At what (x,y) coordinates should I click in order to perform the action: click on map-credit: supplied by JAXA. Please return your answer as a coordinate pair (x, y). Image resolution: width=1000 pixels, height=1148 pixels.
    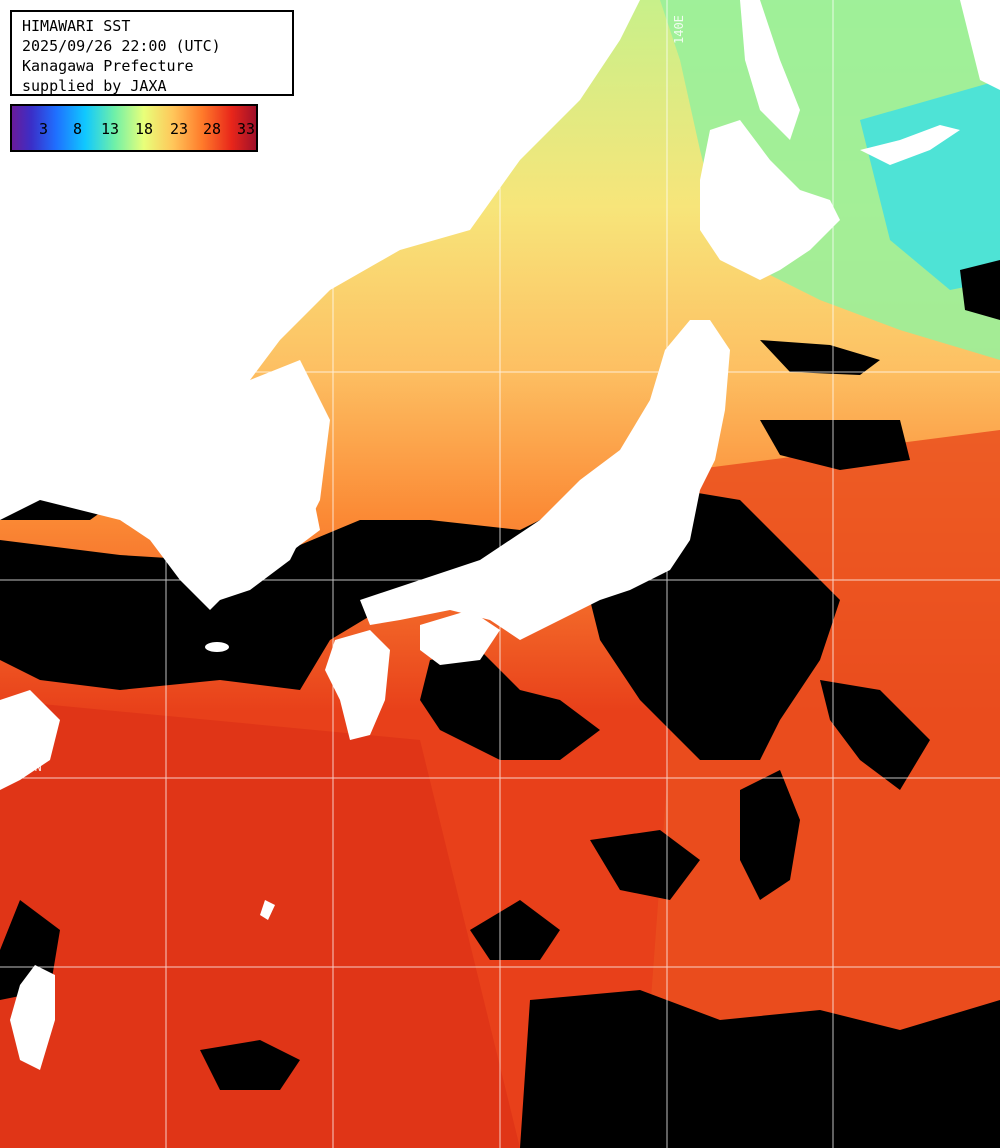
    Looking at the image, I should click on (94, 86).